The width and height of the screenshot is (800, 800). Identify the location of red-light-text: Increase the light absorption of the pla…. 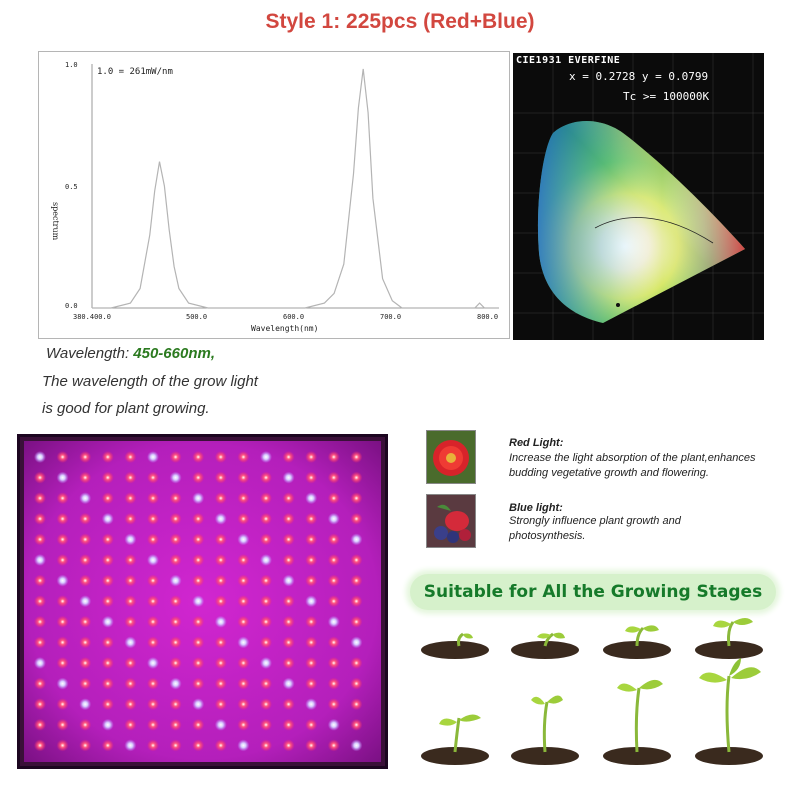
(632, 465).